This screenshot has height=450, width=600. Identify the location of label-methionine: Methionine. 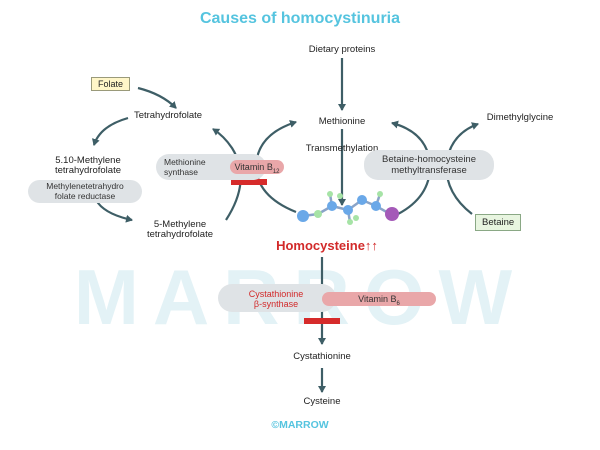
(342, 121).